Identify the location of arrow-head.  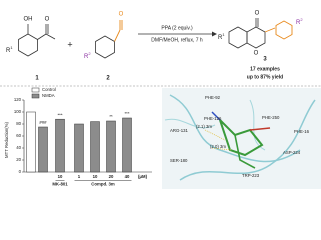
(214, 34).